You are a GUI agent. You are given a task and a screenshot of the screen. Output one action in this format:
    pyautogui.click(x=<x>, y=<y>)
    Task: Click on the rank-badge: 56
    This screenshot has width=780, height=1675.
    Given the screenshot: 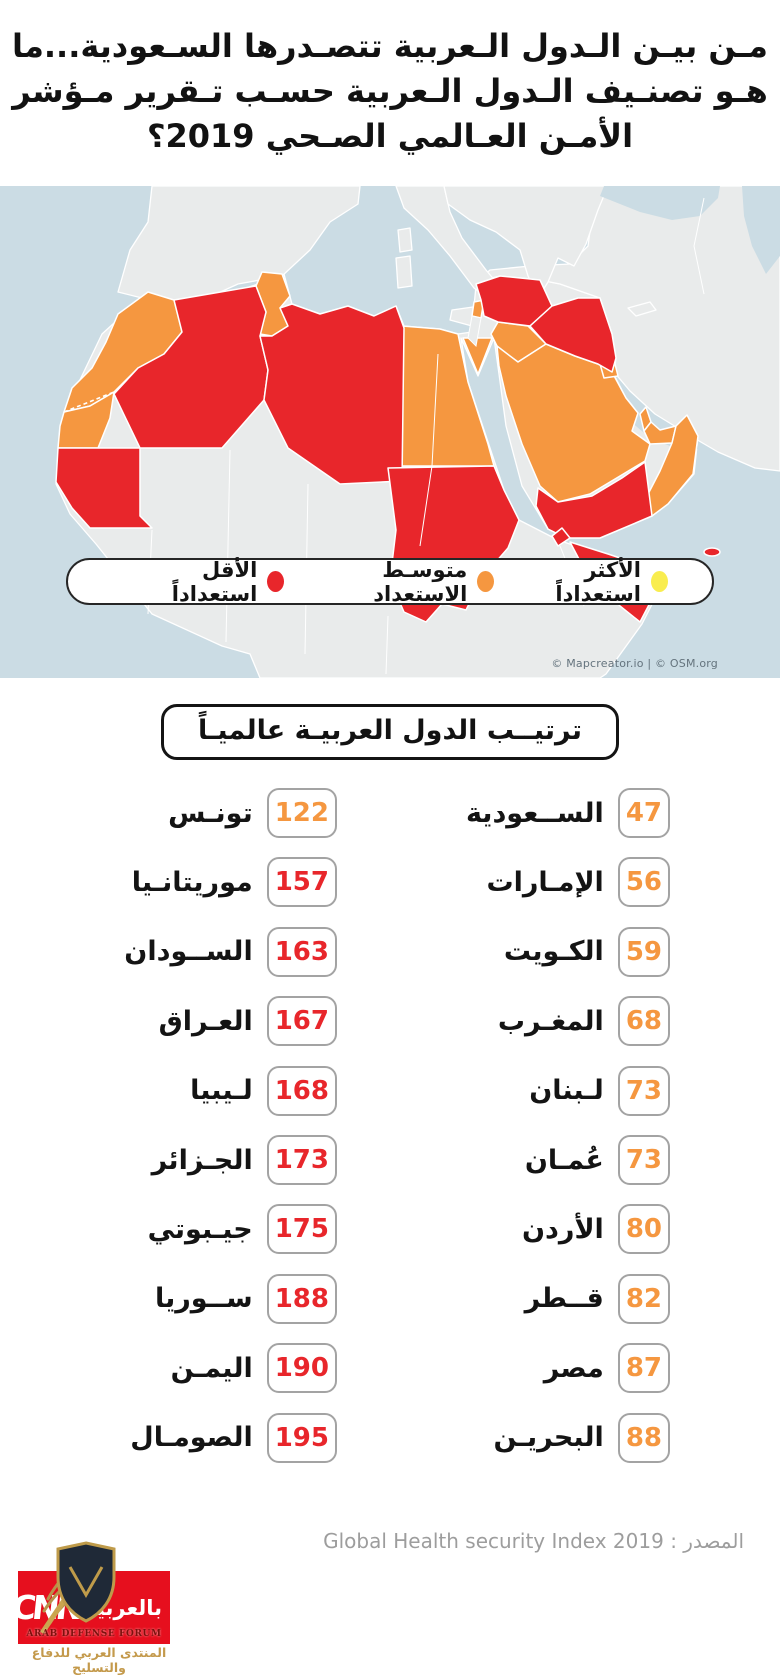 What is the action you would take?
    pyautogui.click(x=643, y=882)
    